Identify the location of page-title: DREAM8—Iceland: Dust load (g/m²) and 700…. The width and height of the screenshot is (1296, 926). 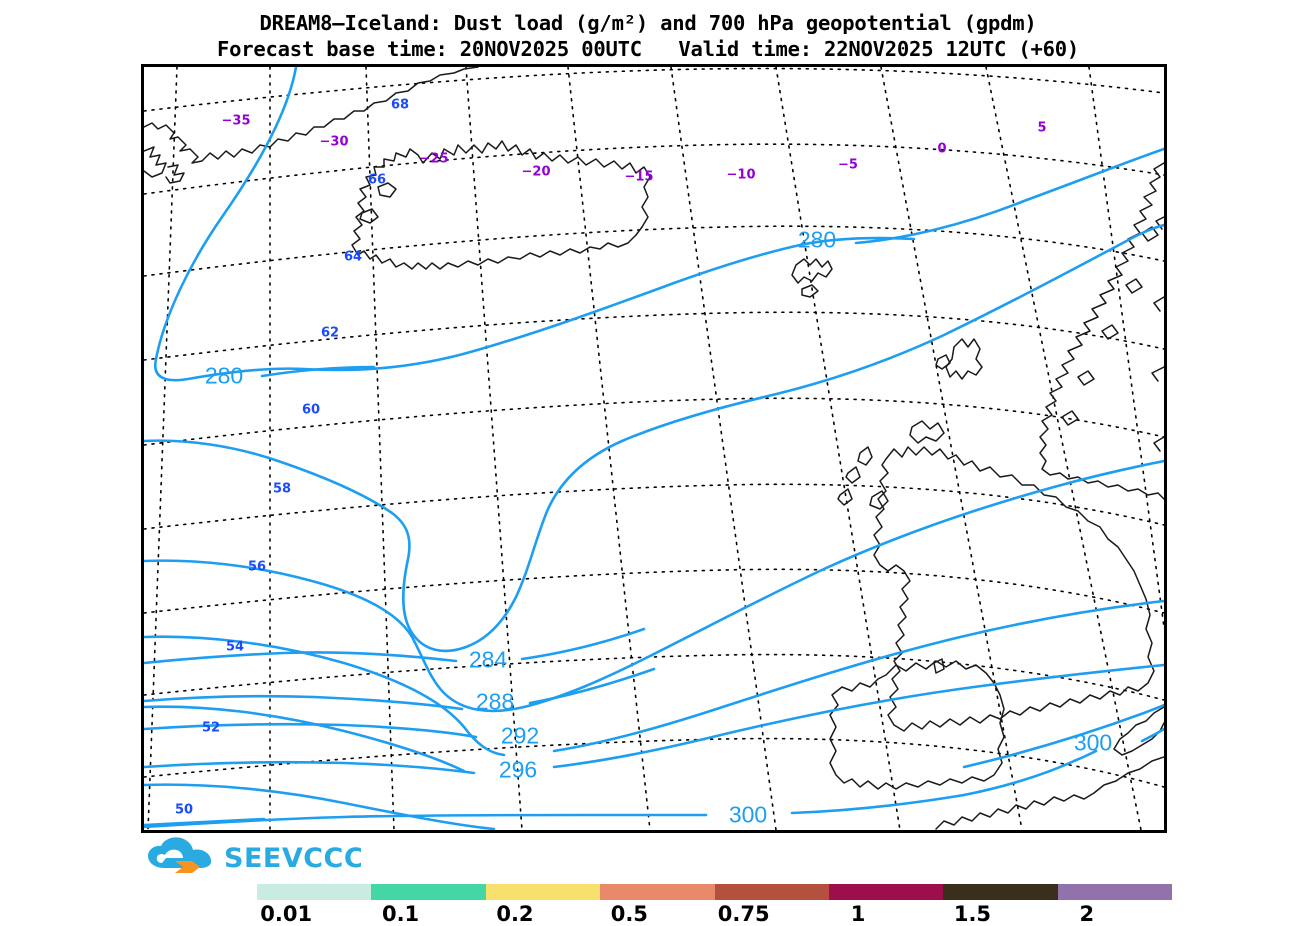
(648, 36).